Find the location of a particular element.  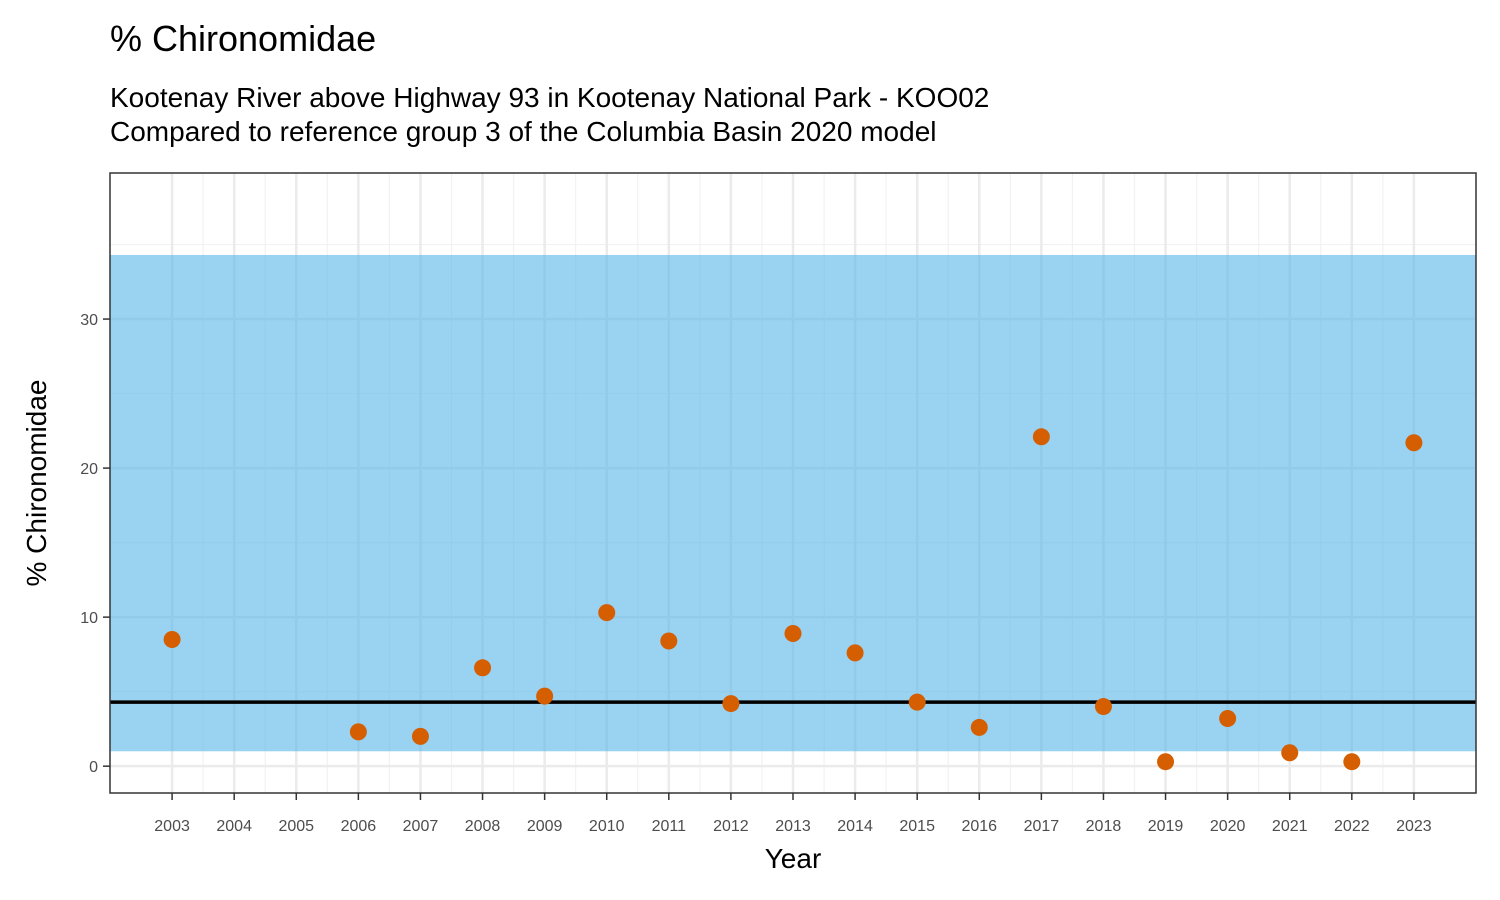

x-tick-label: 2008 is located at coordinates (483, 826).